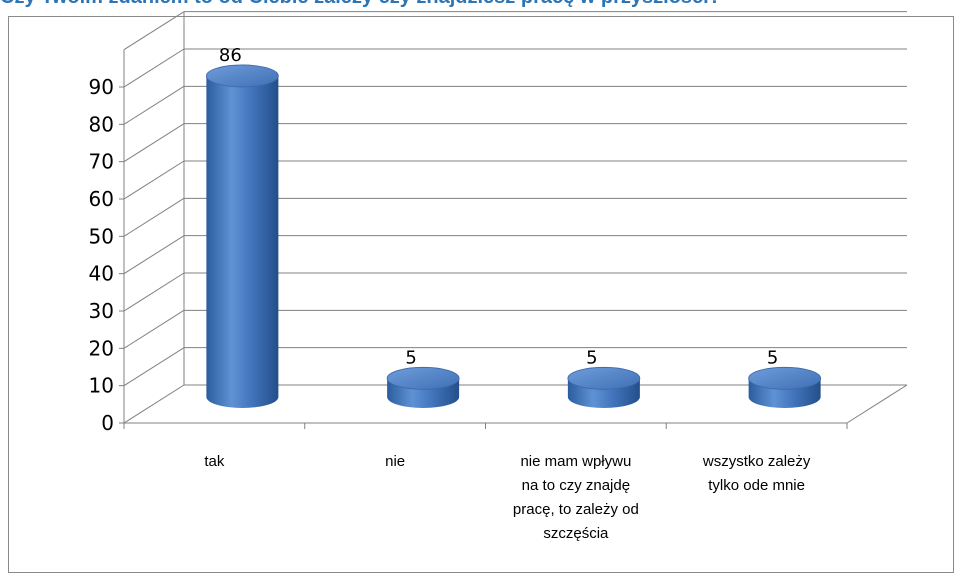 Image resolution: width=956 pixels, height=575 pixels. What do you see at coordinates (101, 274) in the screenshot?
I see `y-tick-label: 40` at bounding box center [101, 274].